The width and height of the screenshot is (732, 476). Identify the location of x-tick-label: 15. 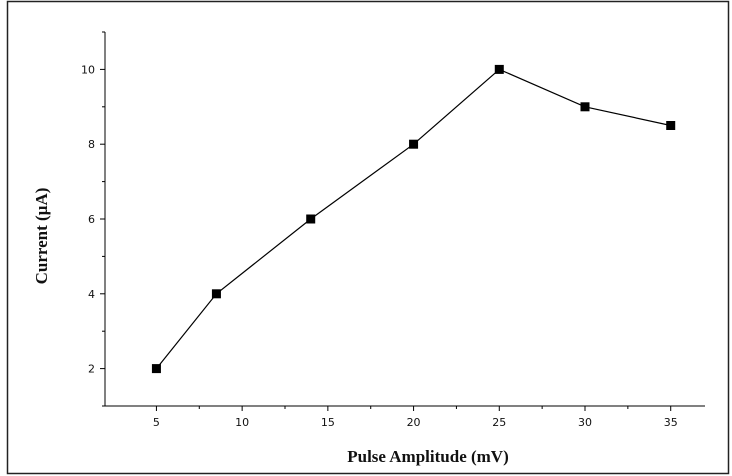
(328, 422).